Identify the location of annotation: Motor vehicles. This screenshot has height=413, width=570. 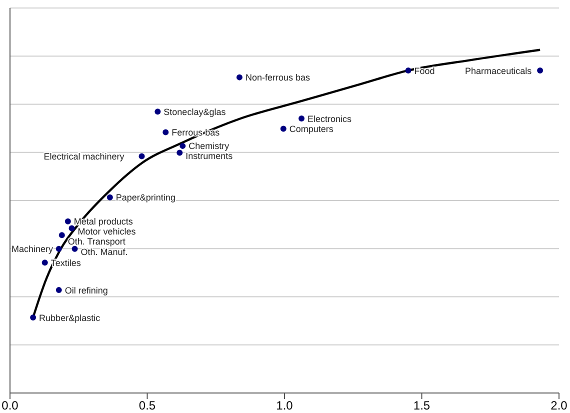
(107, 231).